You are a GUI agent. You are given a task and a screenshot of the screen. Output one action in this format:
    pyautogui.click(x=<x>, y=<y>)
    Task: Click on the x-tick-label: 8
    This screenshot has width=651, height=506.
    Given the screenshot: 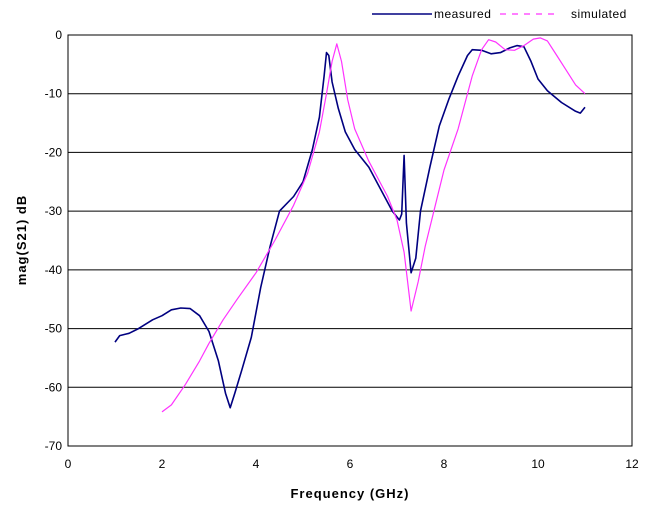 What is the action you would take?
    pyautogui.click(x=444, y=464)
    